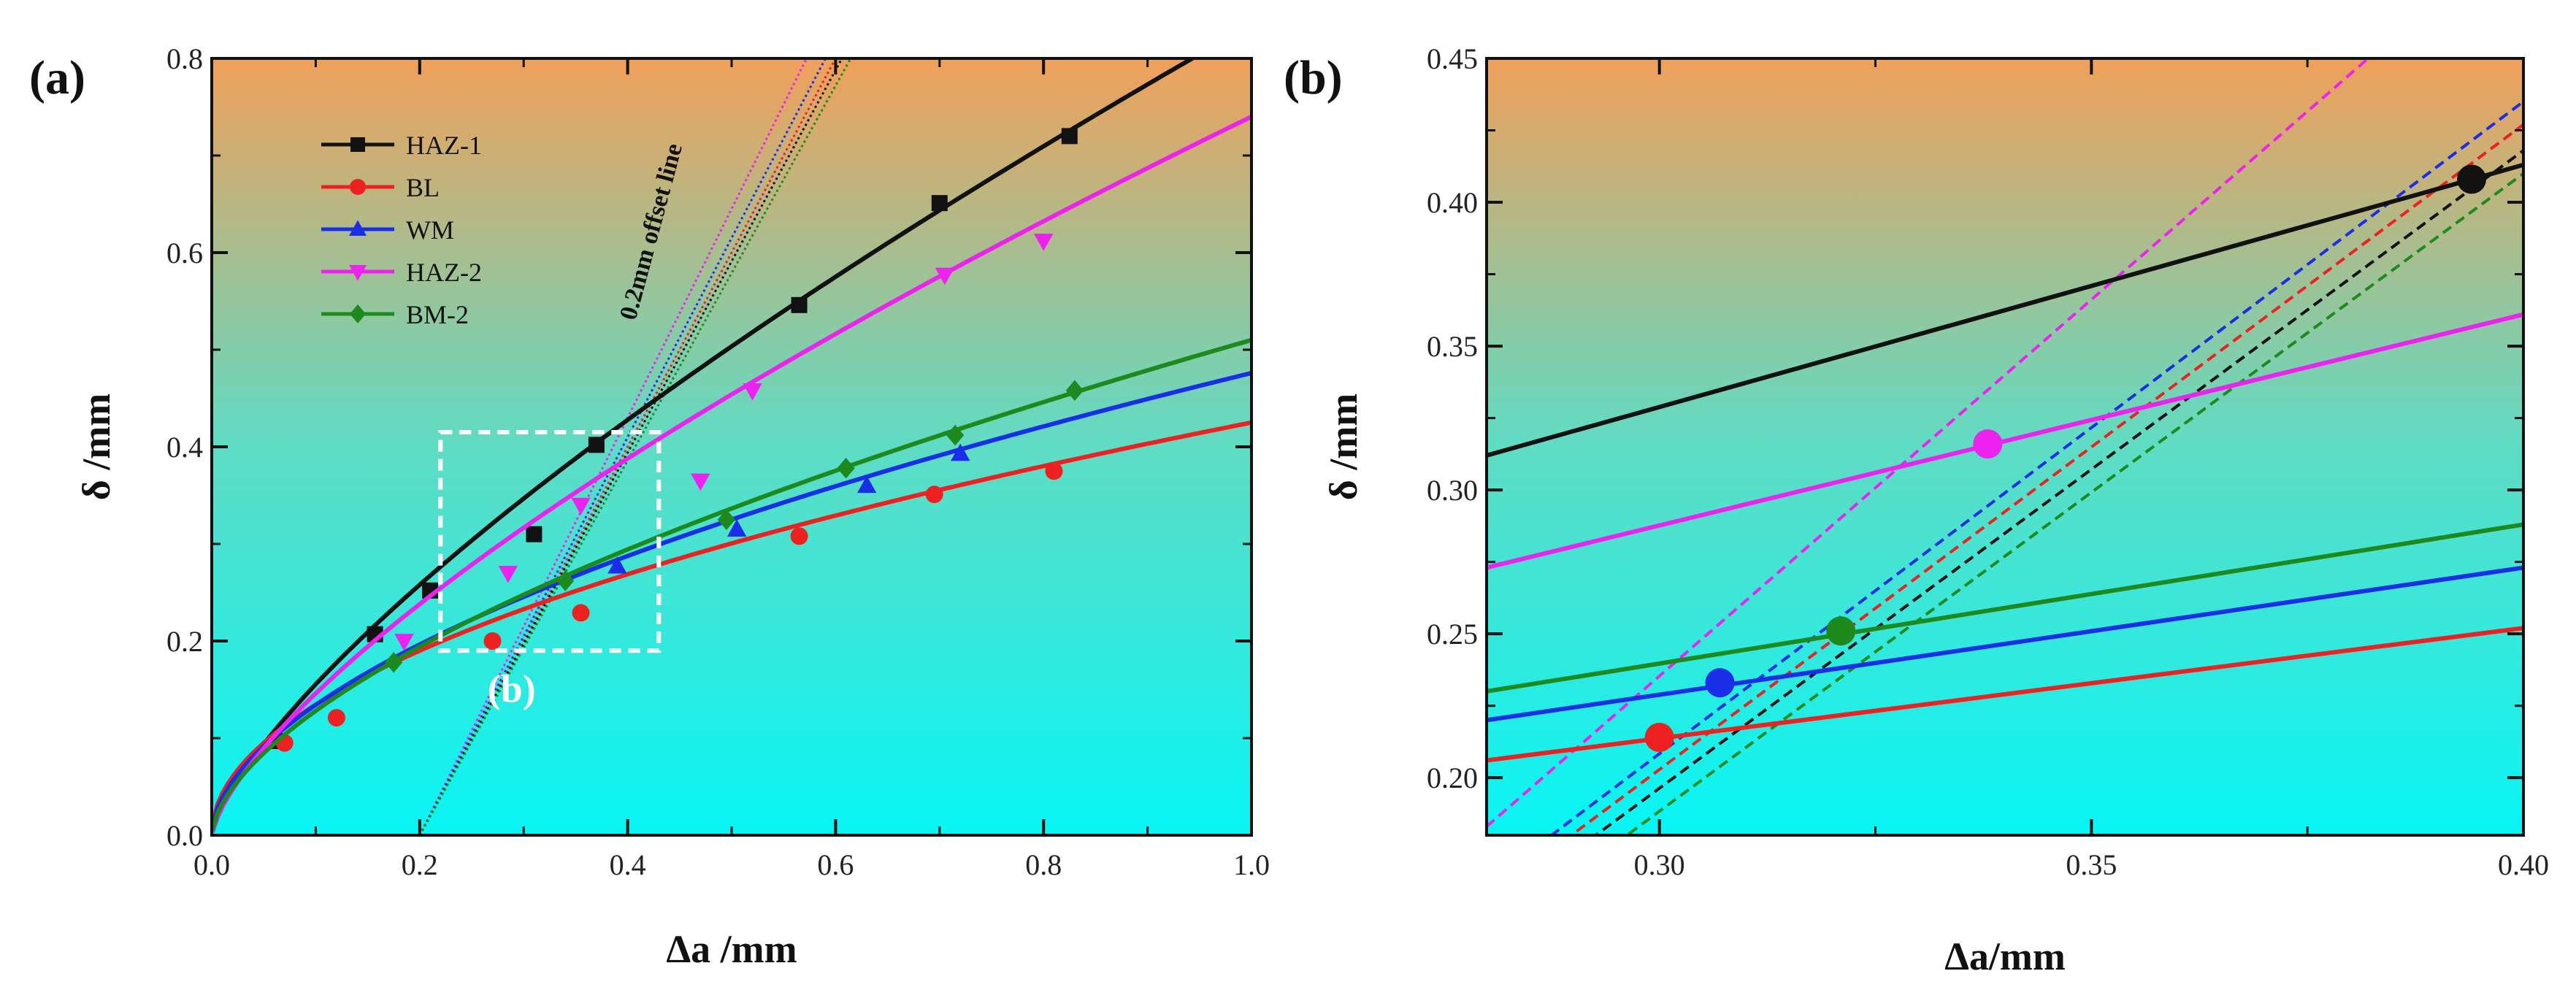 Image resolution: width=2576 pixels, height=990 pixels. Describe the element at coordinates (1720, 683) in the screenshot. I see `intersection-point-wm` at that location.